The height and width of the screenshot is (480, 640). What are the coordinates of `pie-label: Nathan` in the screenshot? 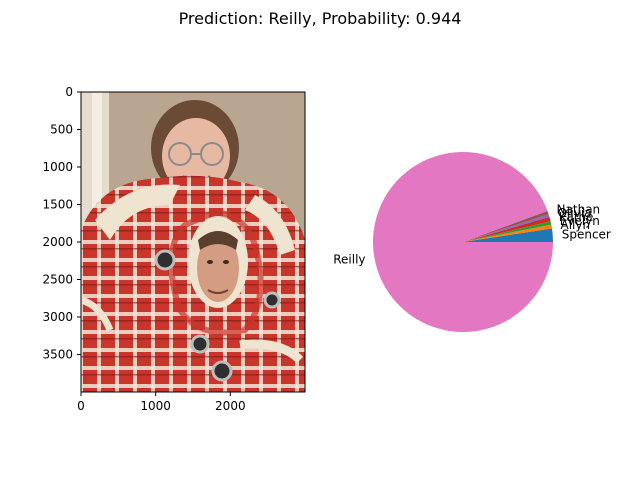 It's located at (579, 210).